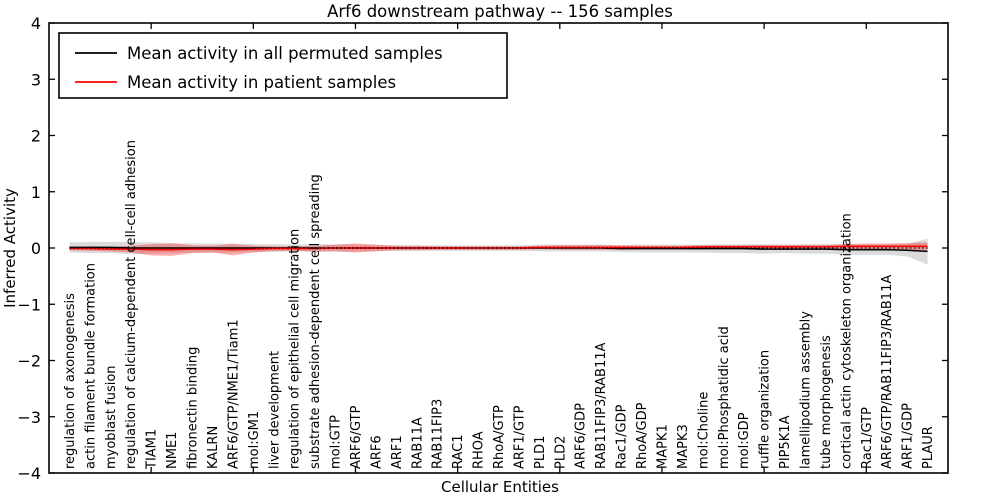 The image size is (1000, 500). What do you see at coordinates (397, 452) in the screenshot?
I see `x-tick-label: ARF1` at bounding box center [397, 452].